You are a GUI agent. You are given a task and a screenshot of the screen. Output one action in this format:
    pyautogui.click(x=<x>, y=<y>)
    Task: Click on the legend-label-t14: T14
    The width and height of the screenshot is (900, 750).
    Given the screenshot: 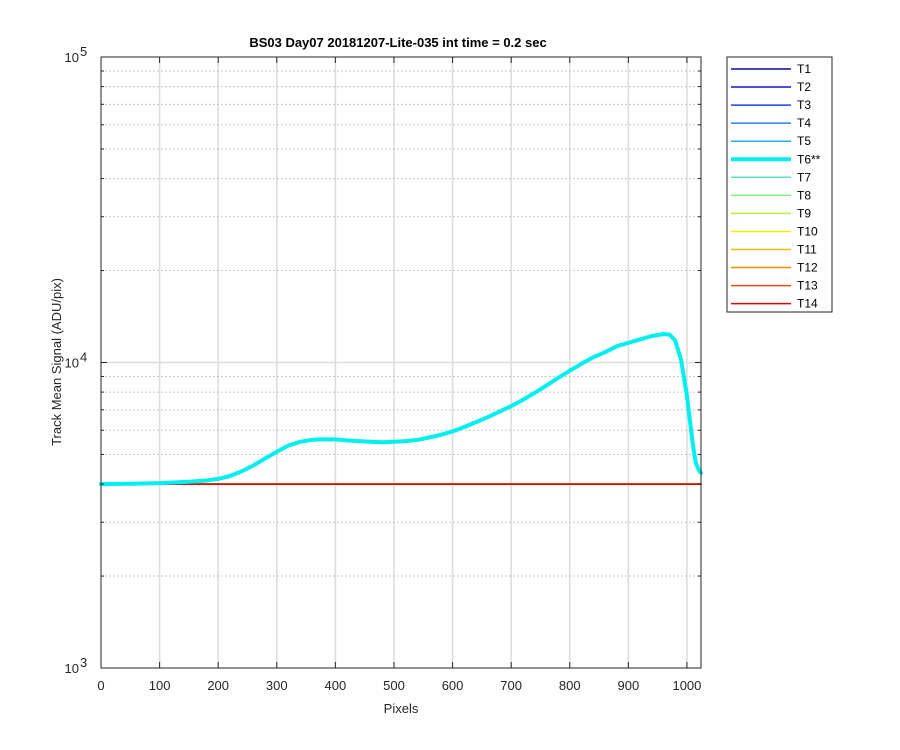 What is the action you would take?
    pyautogui.click(x=807, y=304)
    